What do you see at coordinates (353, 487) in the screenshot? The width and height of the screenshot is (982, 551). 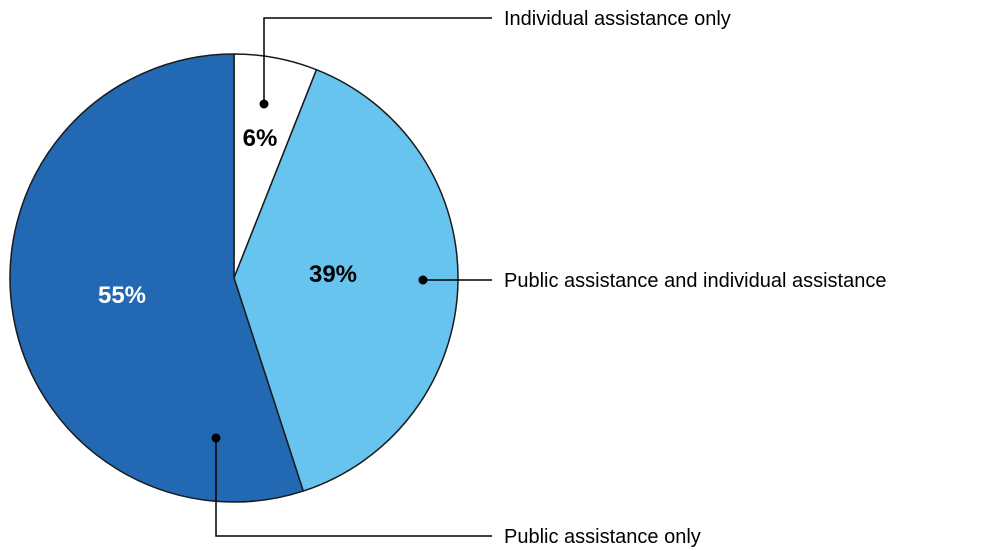 I see `leader-line-public` at bounding box center [353, 487].